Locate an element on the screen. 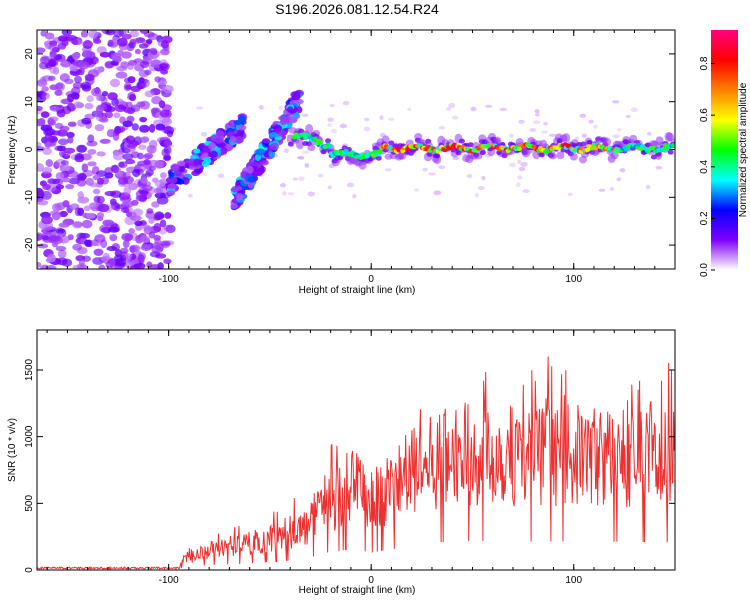 Image resolution: width=750 pixels, height=600 pixels. x-tick-label: -100 is located at coordinates (169, 279).